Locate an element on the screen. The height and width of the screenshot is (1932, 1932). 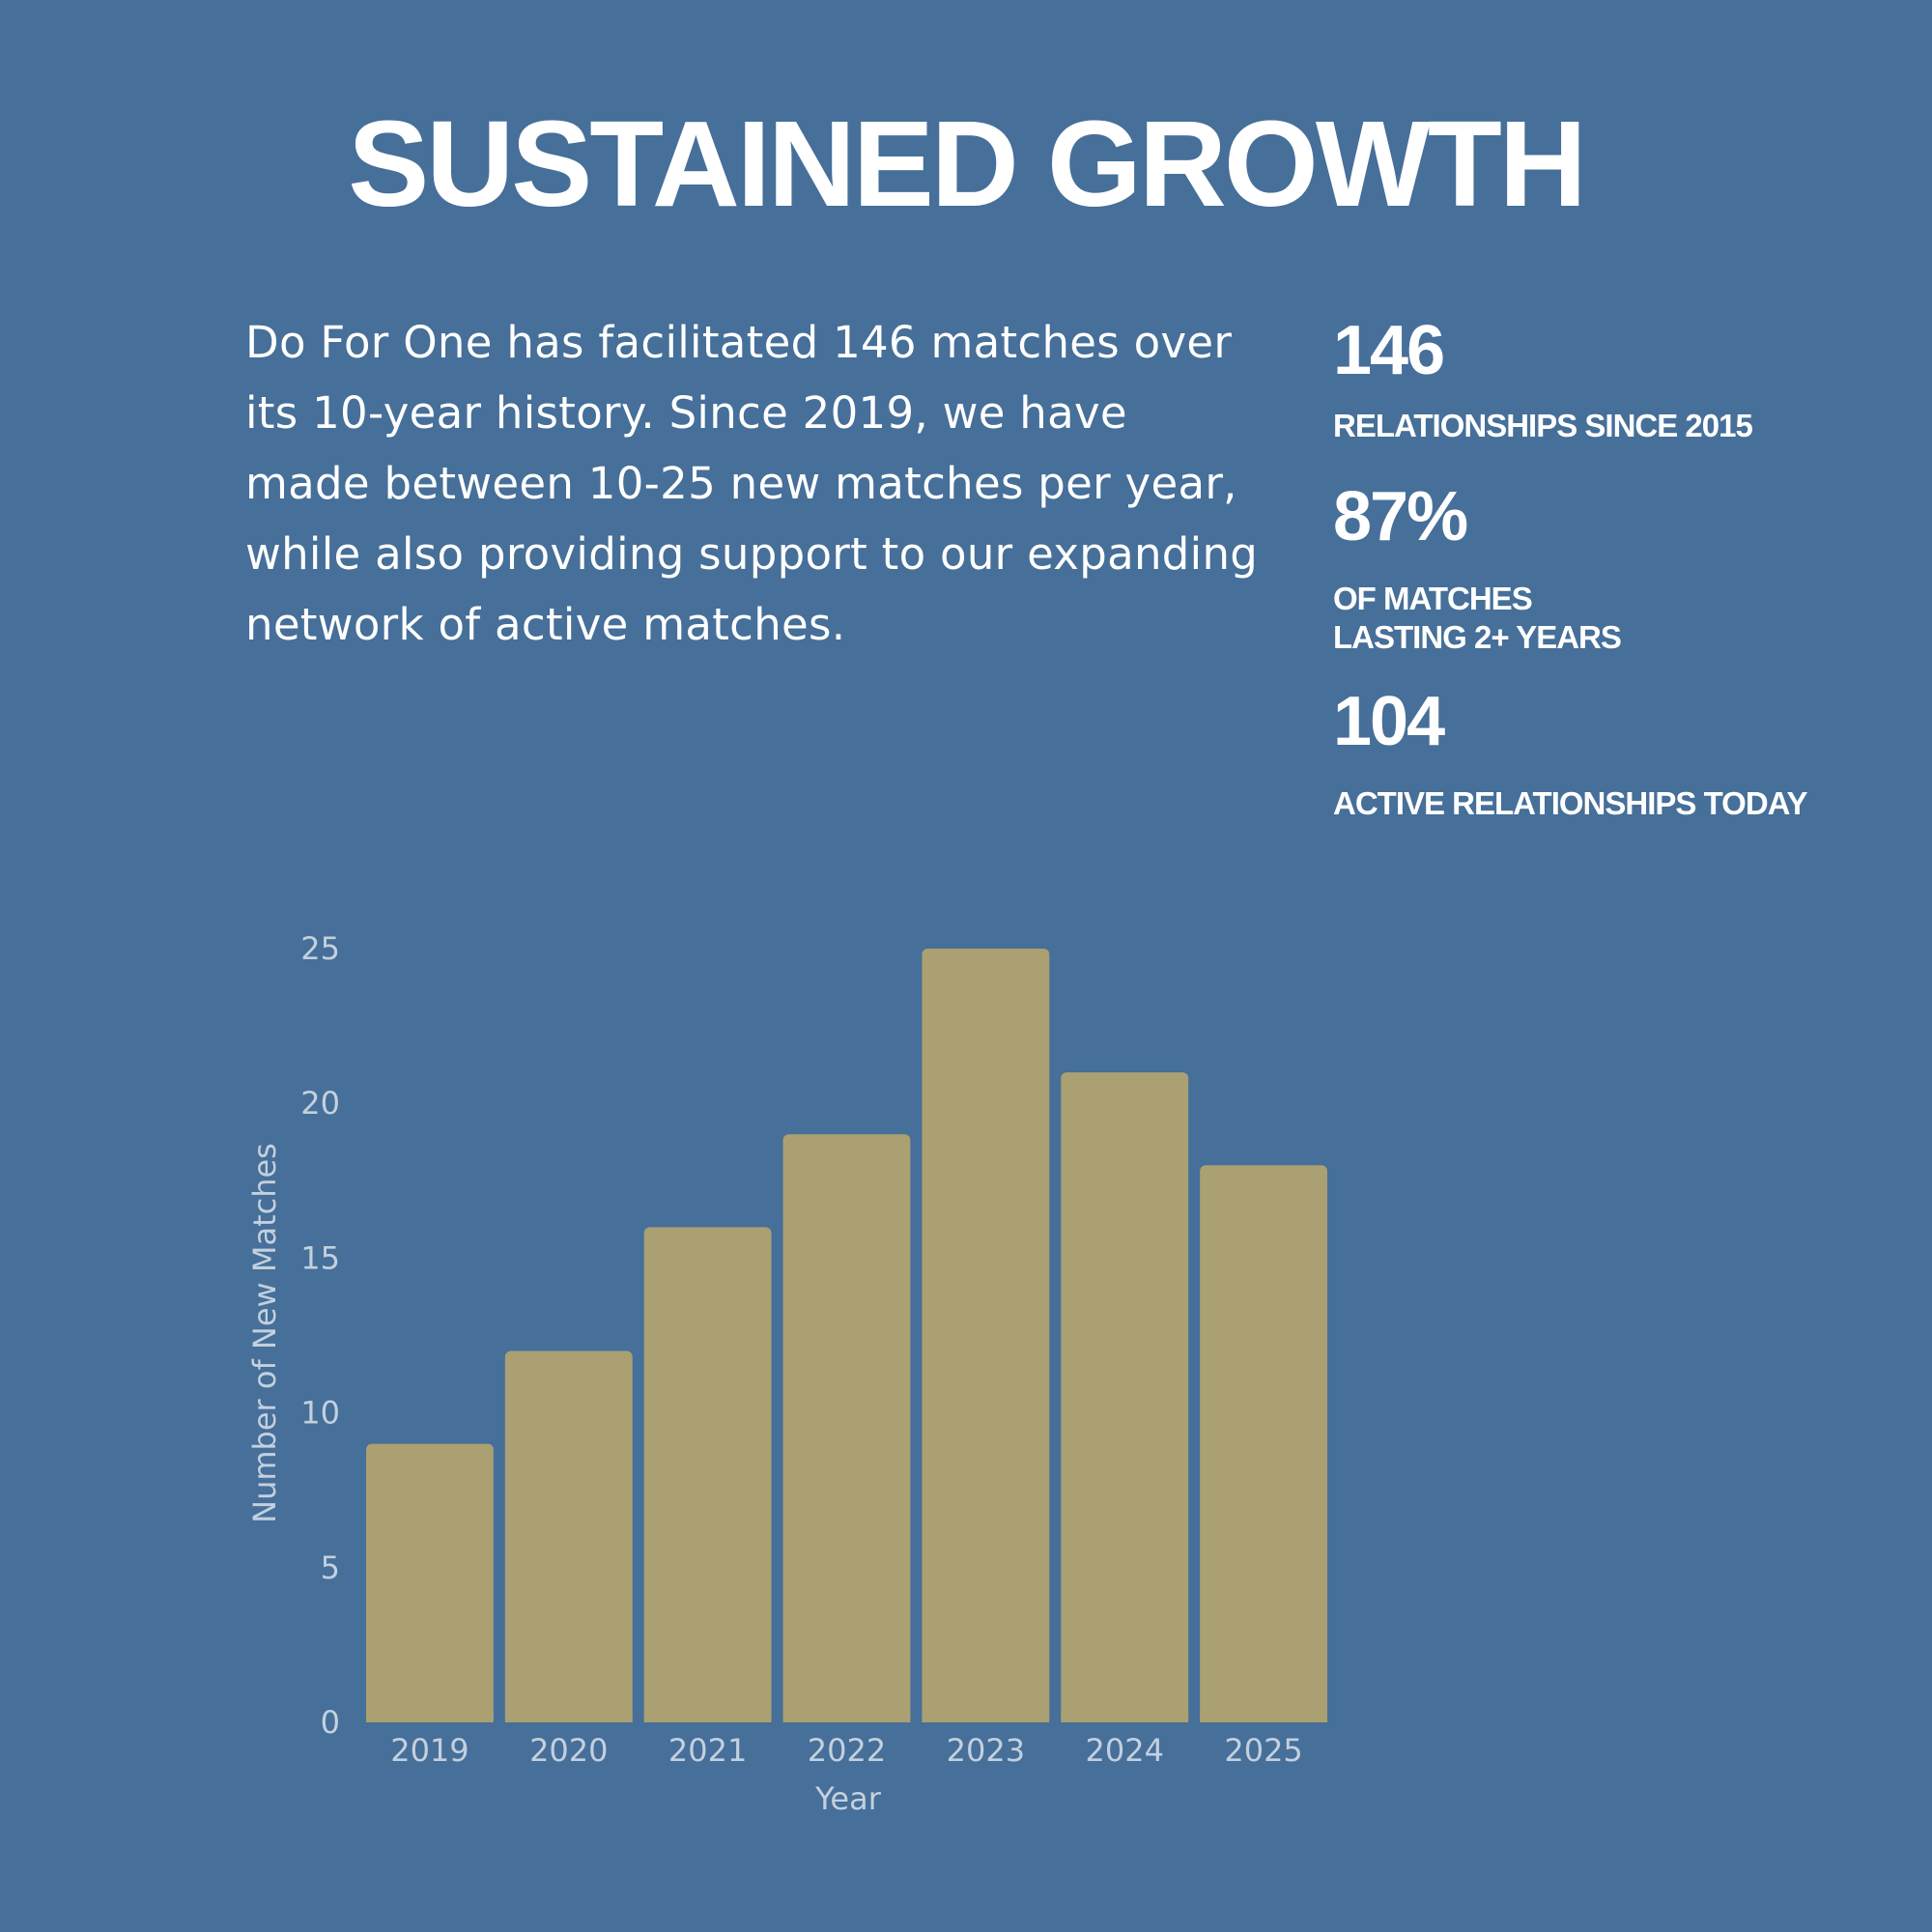
stat-total-relationships: 146 RELATIONSHIPS SINCE 2015 is located at coordinates (1623, 378).